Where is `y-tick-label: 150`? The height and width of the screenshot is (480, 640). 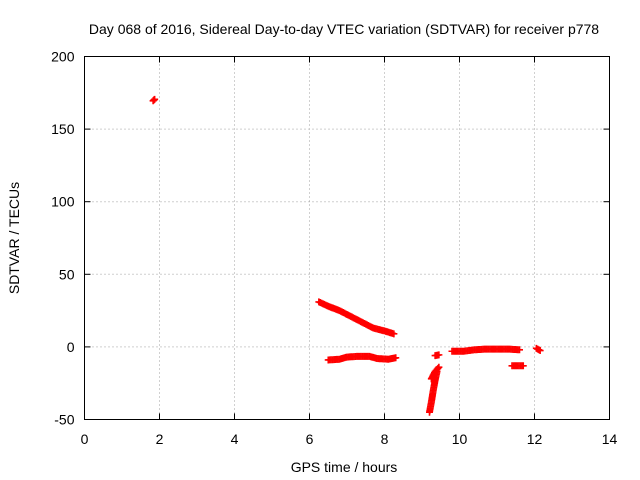
y-tick-label: 150 is located at coordinates (63, 129).